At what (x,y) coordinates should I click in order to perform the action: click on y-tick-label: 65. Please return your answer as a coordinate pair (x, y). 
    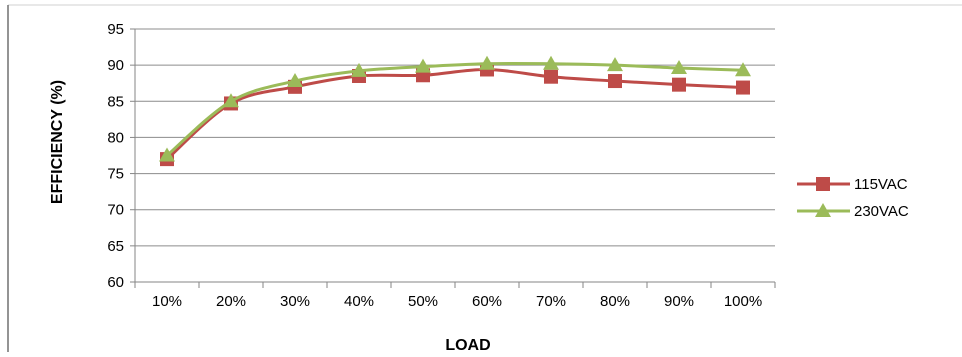
    Looking at the image, I should click on (115, 246).